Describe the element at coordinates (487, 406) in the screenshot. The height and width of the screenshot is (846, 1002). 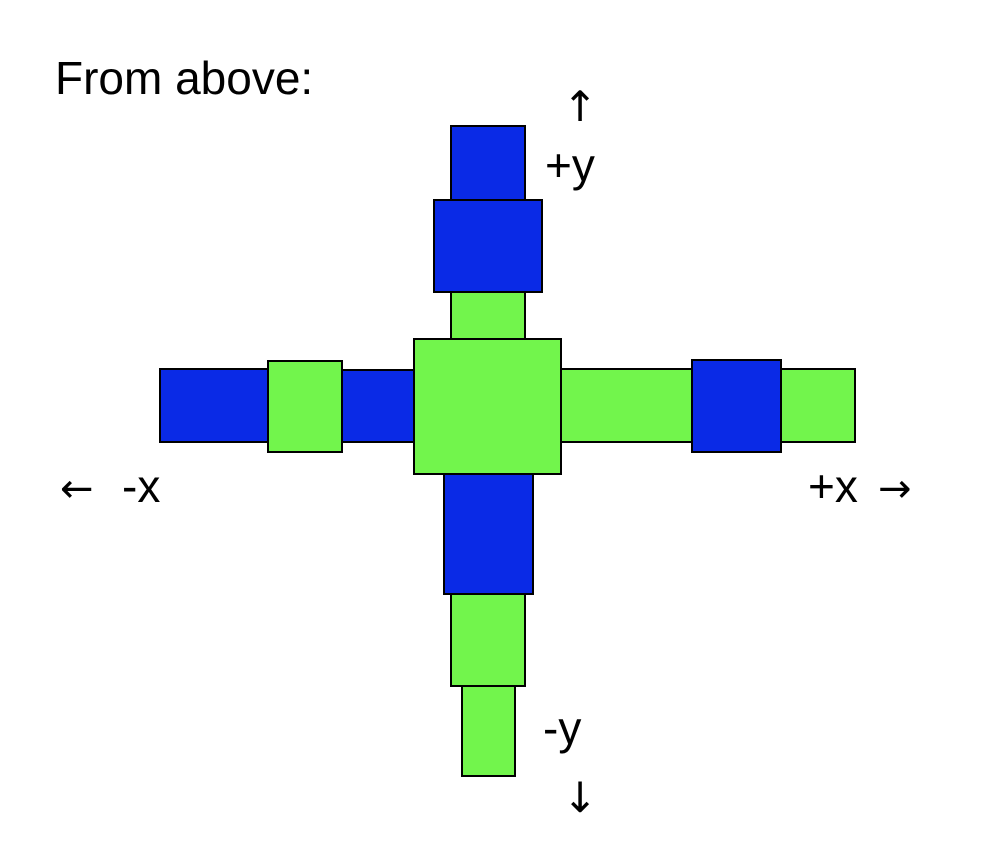
I see `center-hub-block` at that location.